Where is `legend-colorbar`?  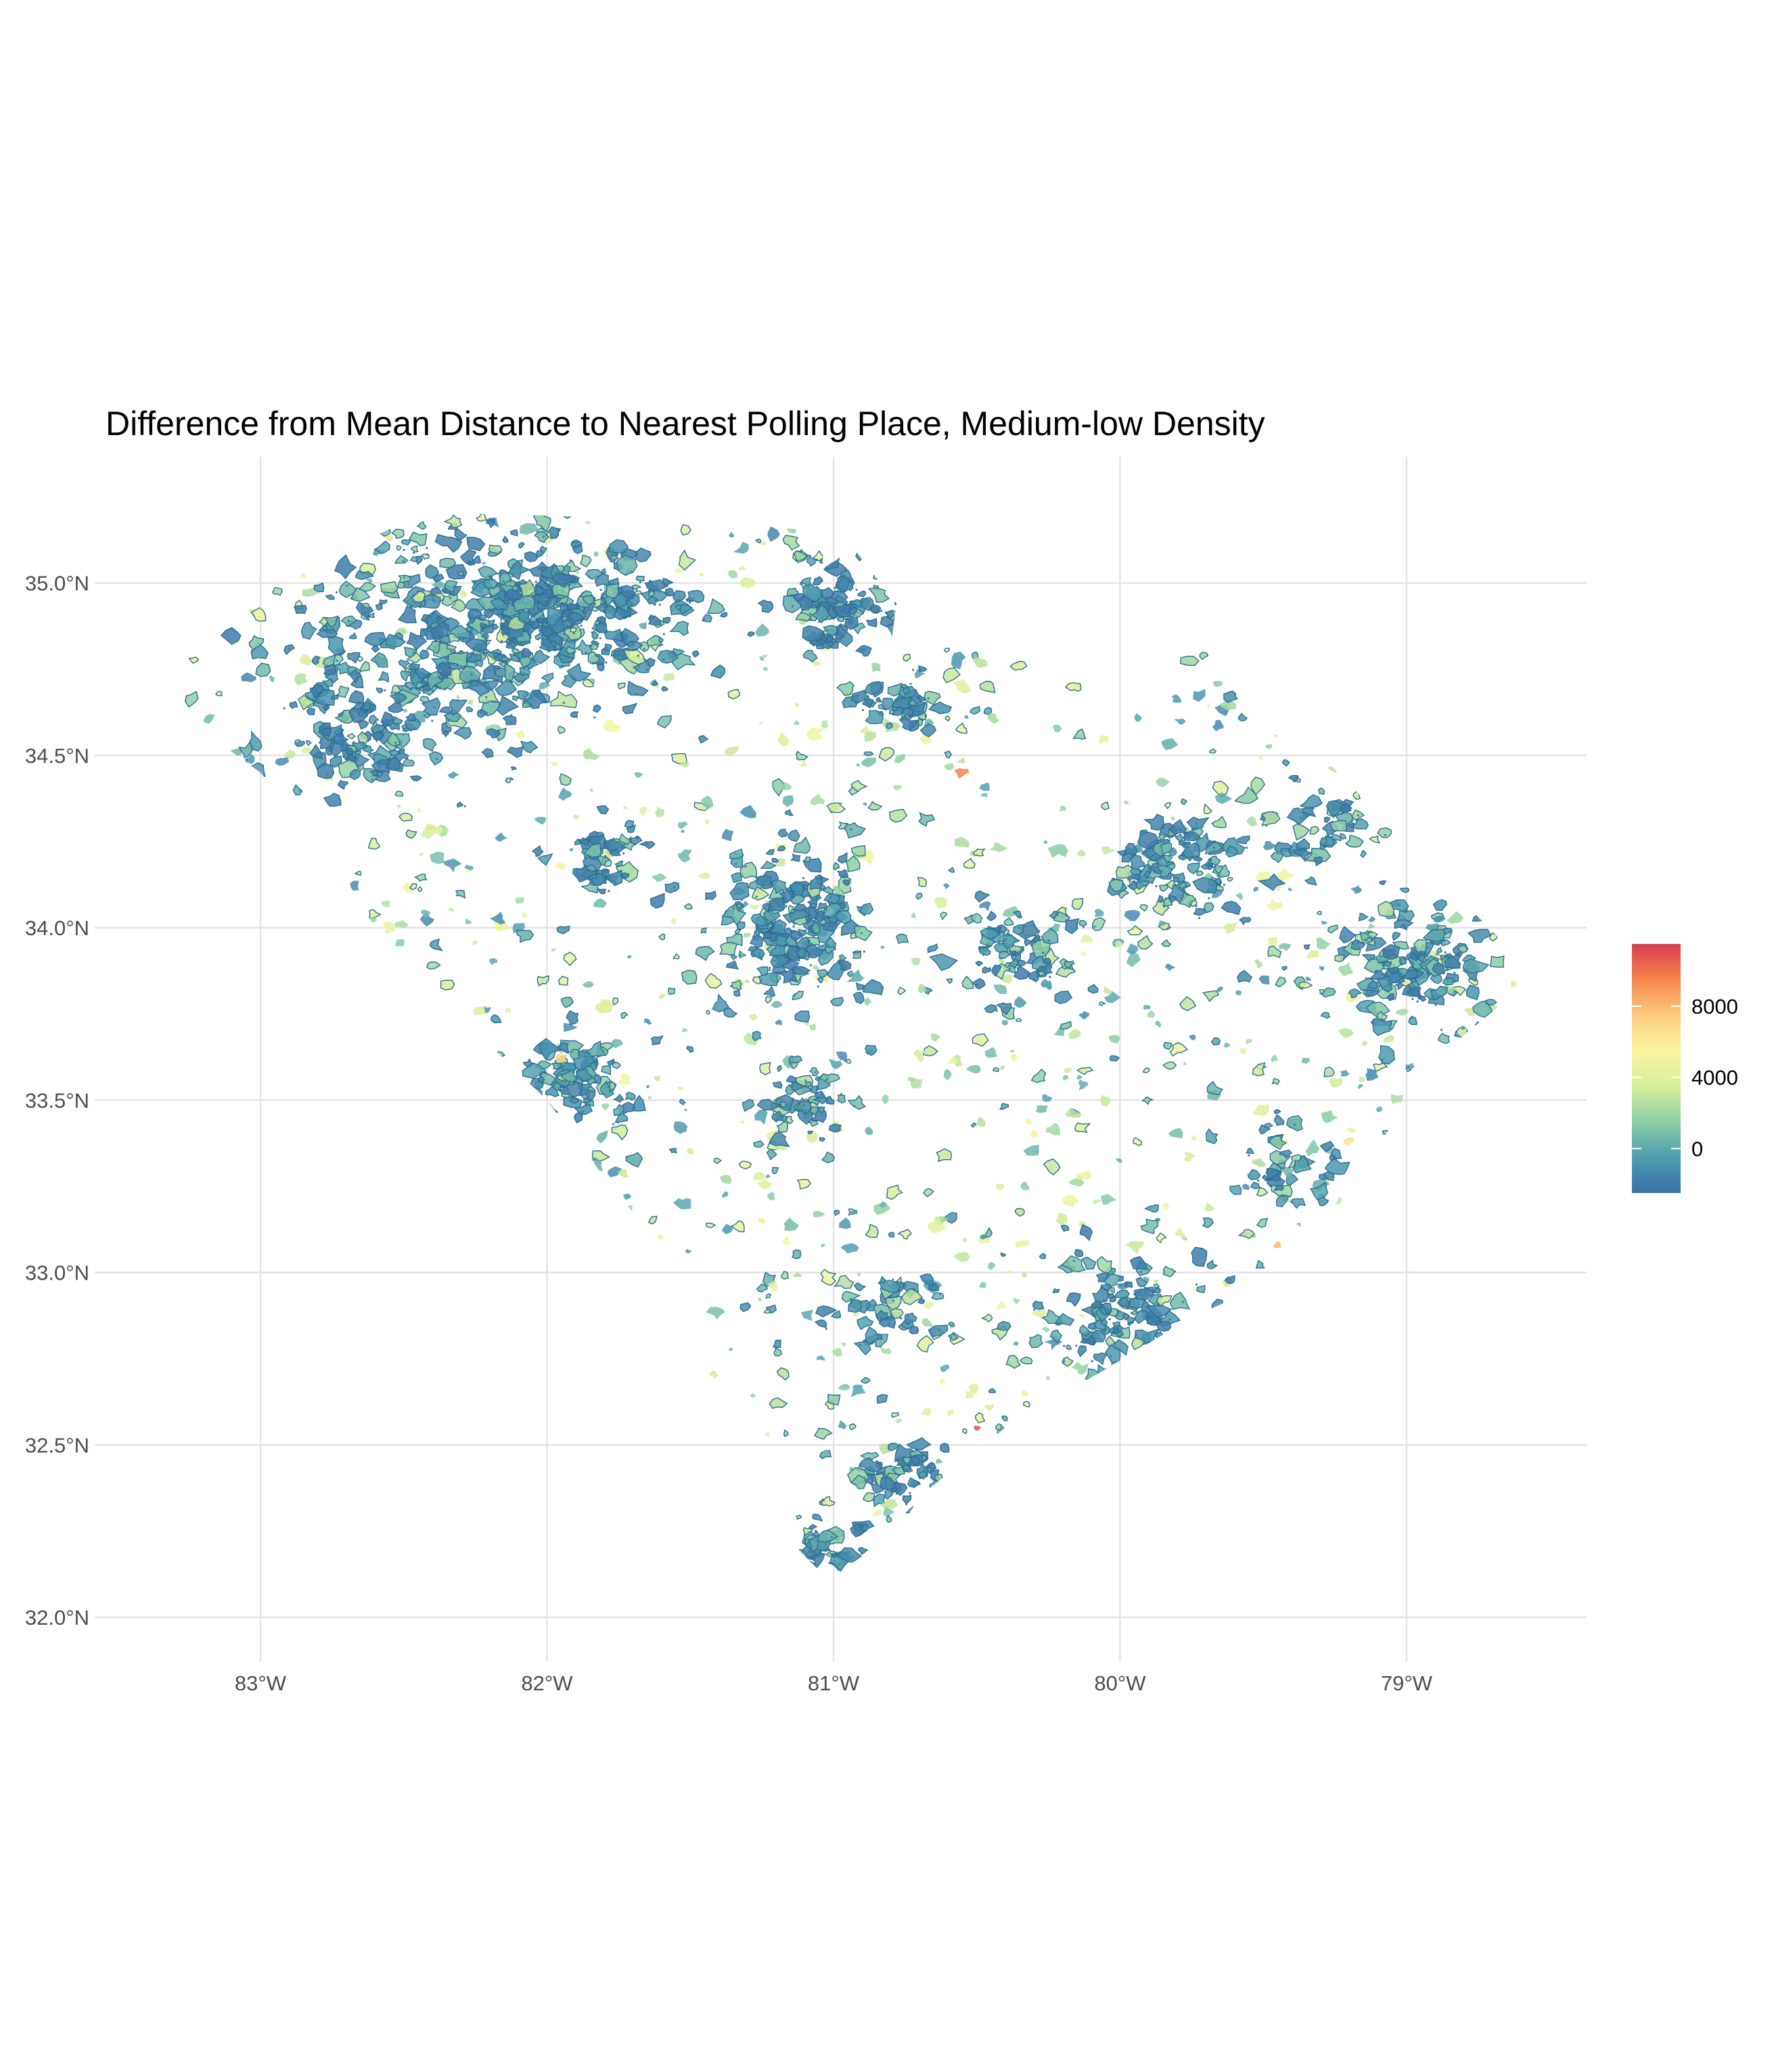
legend-colorbar is located at coordinates (1656, 1068).